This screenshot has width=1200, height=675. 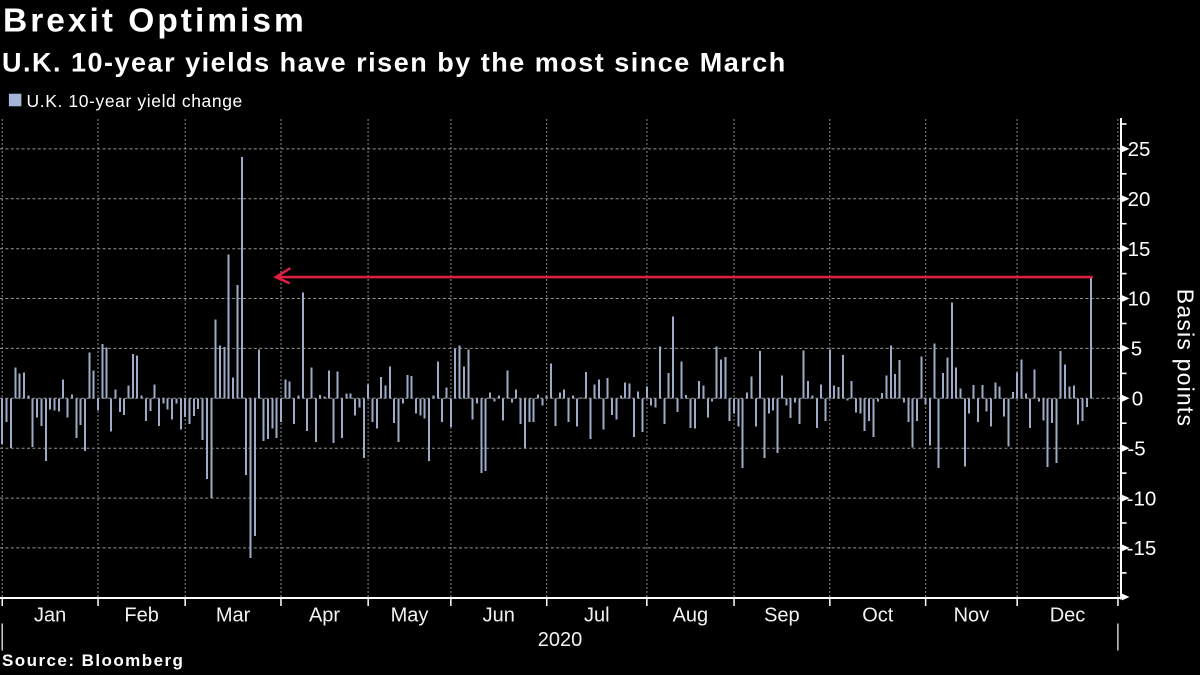 What do you see at coordinates (324, 616) in the screenshot?
I see `svg-text: Apr` at bounding box center [324, 616].